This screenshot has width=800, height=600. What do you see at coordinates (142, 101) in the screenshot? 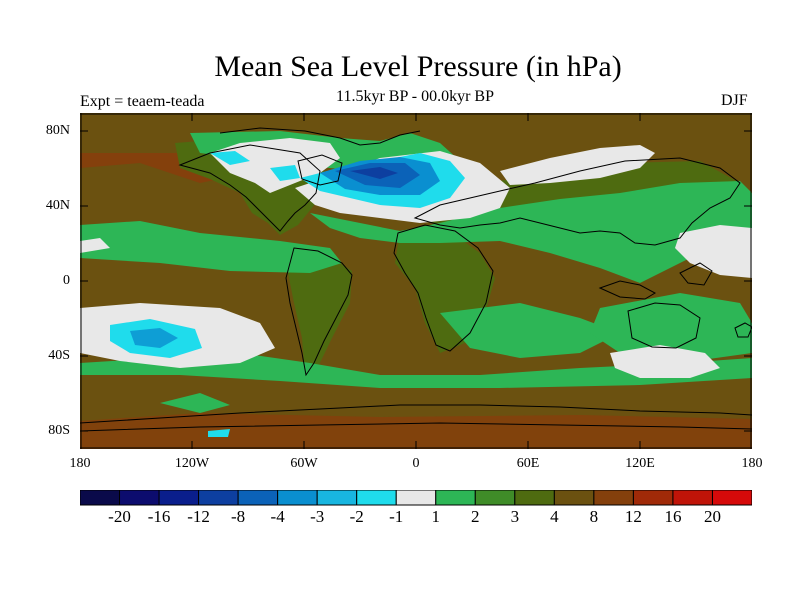
I see `experiment-label: Expt = teaem-teada` at bounding box center [142, 101].